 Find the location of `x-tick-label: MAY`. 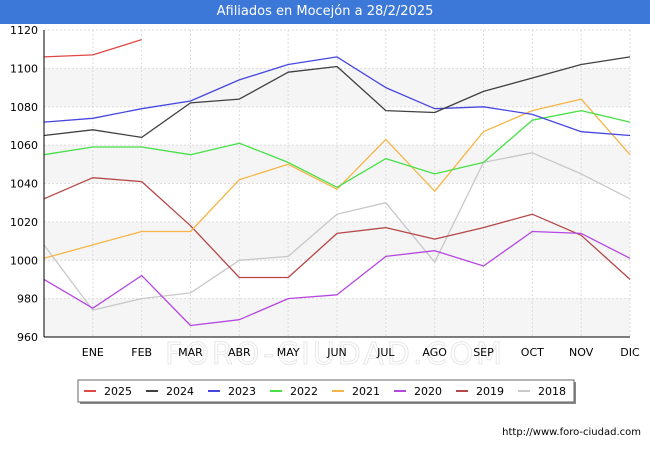

x-tick-label: MAY is located at coordinates (288, 352).